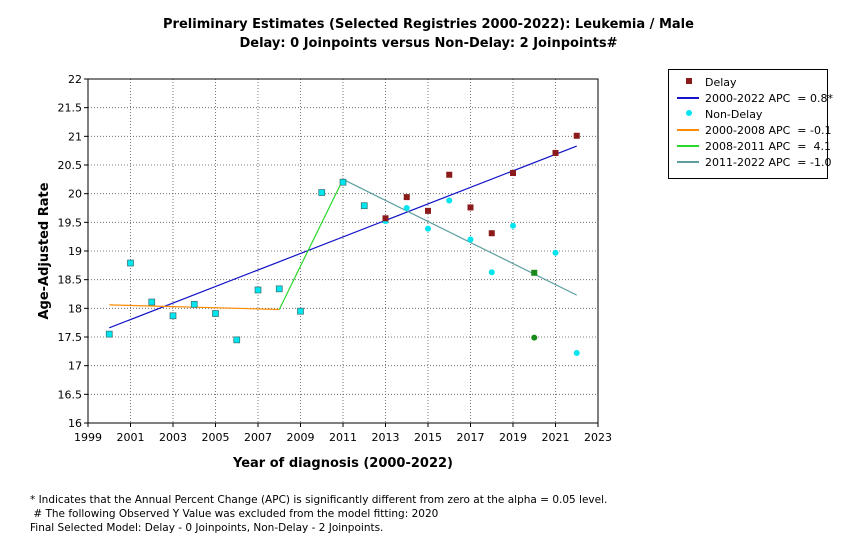 Image resolution: width=857 pixels, height=554 pixels. What do you see at coordinates (70, 280) in the screenshot?
I see `y-tick-label: 18.5` at bounding box center [70, 280].